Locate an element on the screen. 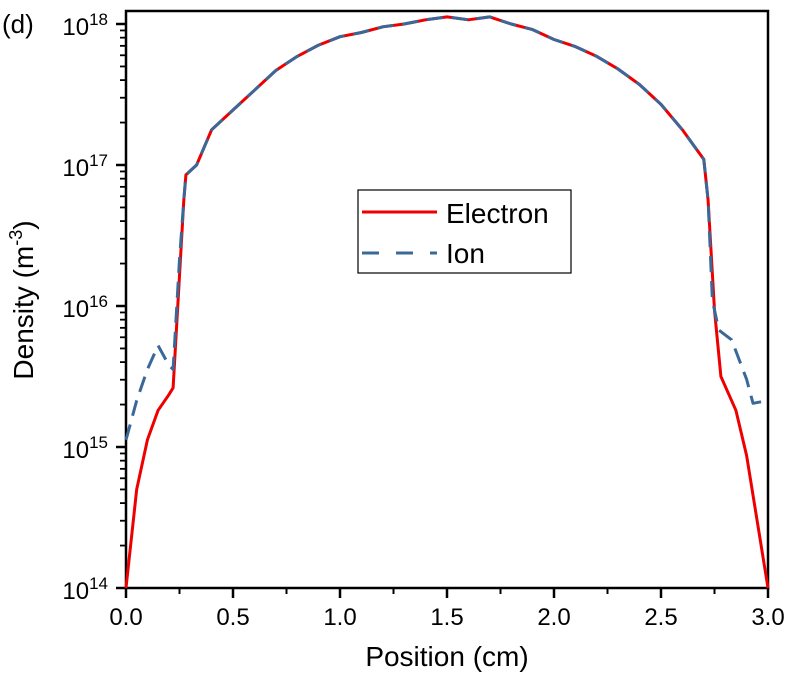 The height and width of the screenshot is (683, 793). y-tick-exp: 14 is located at coordinates (98, 583).